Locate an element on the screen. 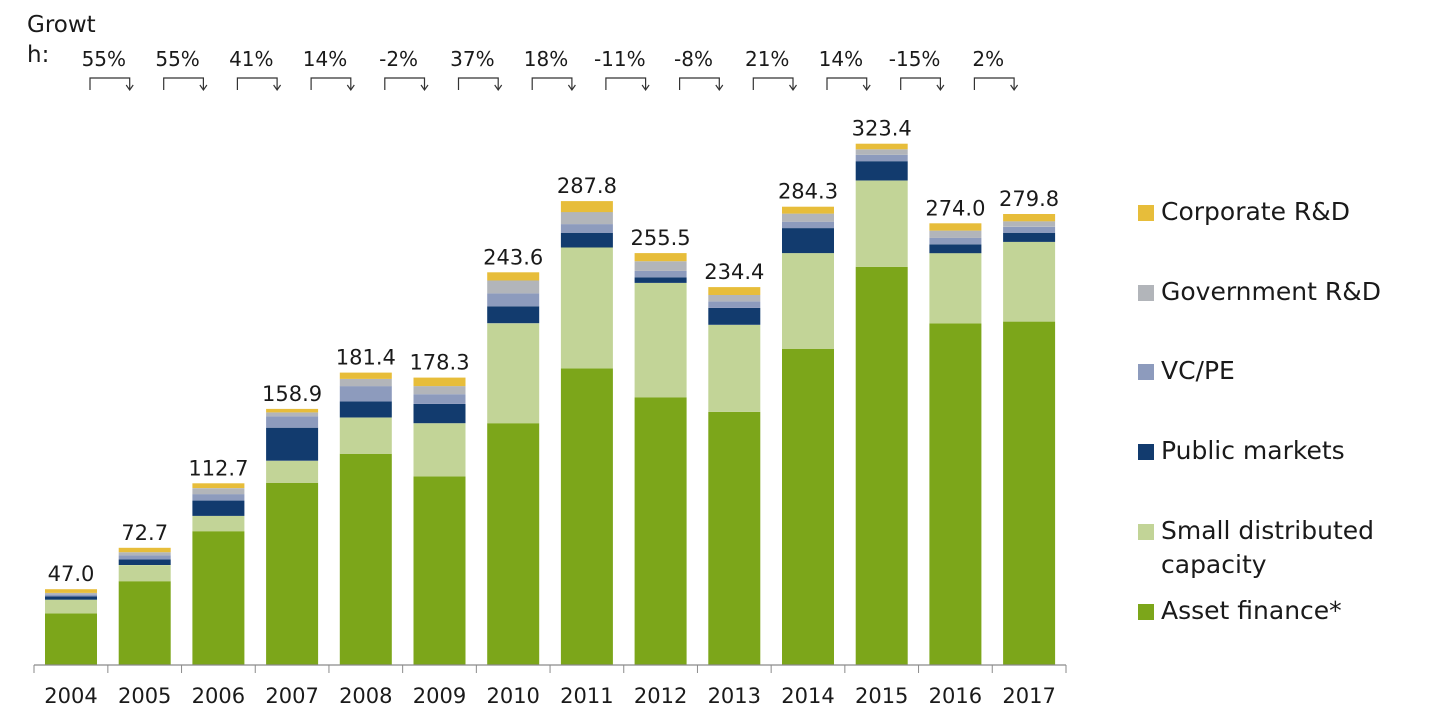  bar-segment-corporate-r-d-2011 is located at coordinates (586, 207).